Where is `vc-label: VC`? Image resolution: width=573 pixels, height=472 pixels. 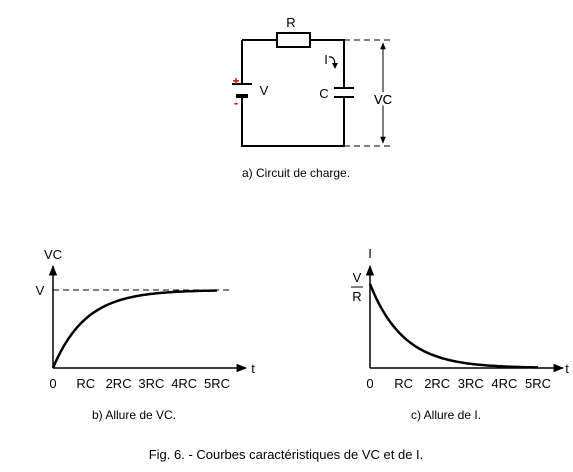 vc-label: VC is located at coordinates (383, 99).